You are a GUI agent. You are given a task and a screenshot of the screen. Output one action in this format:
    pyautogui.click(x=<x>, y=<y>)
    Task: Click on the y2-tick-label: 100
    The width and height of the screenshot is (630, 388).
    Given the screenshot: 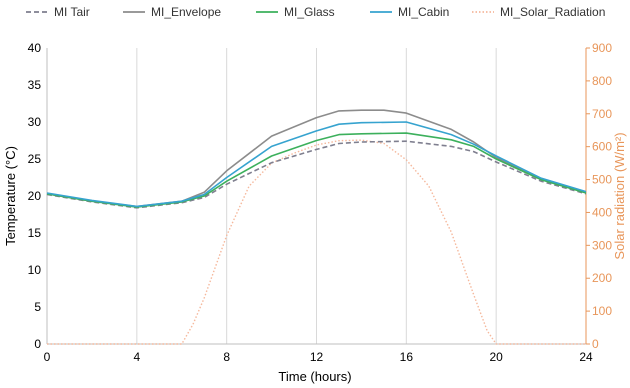 What is the action you would take?
    pyautogui.click(x=602, y=311)
    